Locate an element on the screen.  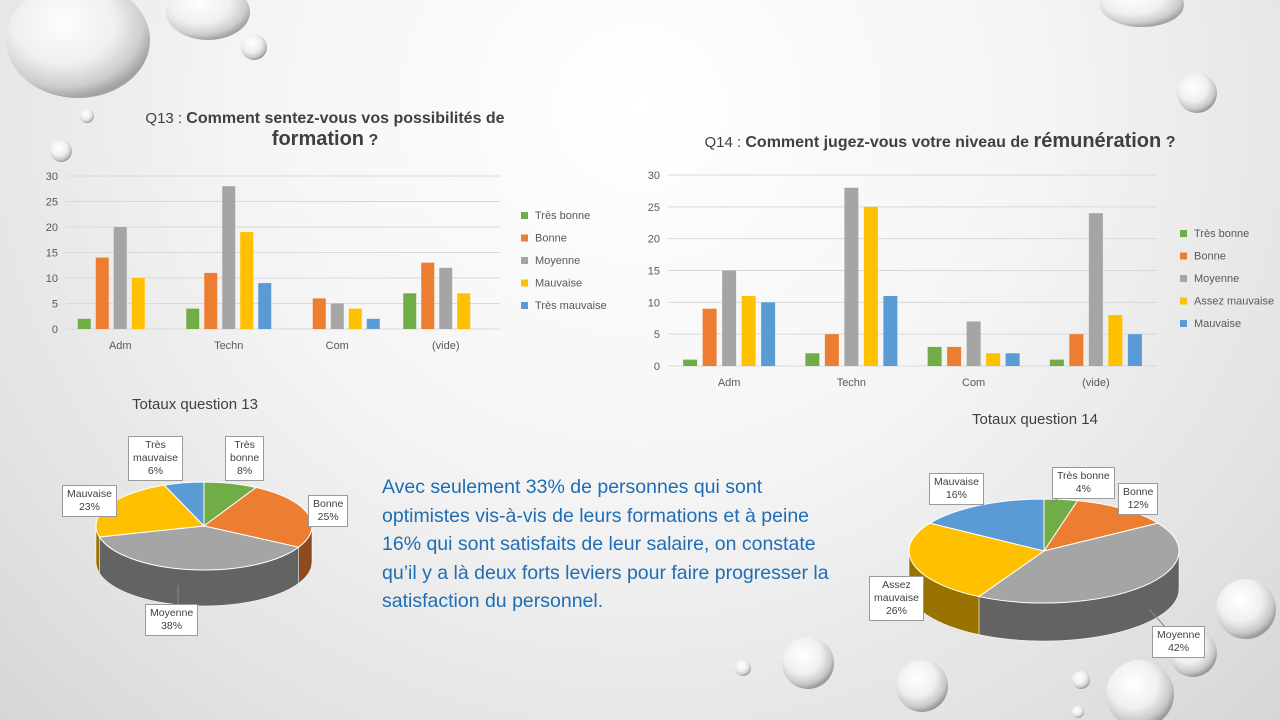
pie-data-label: Très mauvaise 6% is located at coordinates (155, 458).